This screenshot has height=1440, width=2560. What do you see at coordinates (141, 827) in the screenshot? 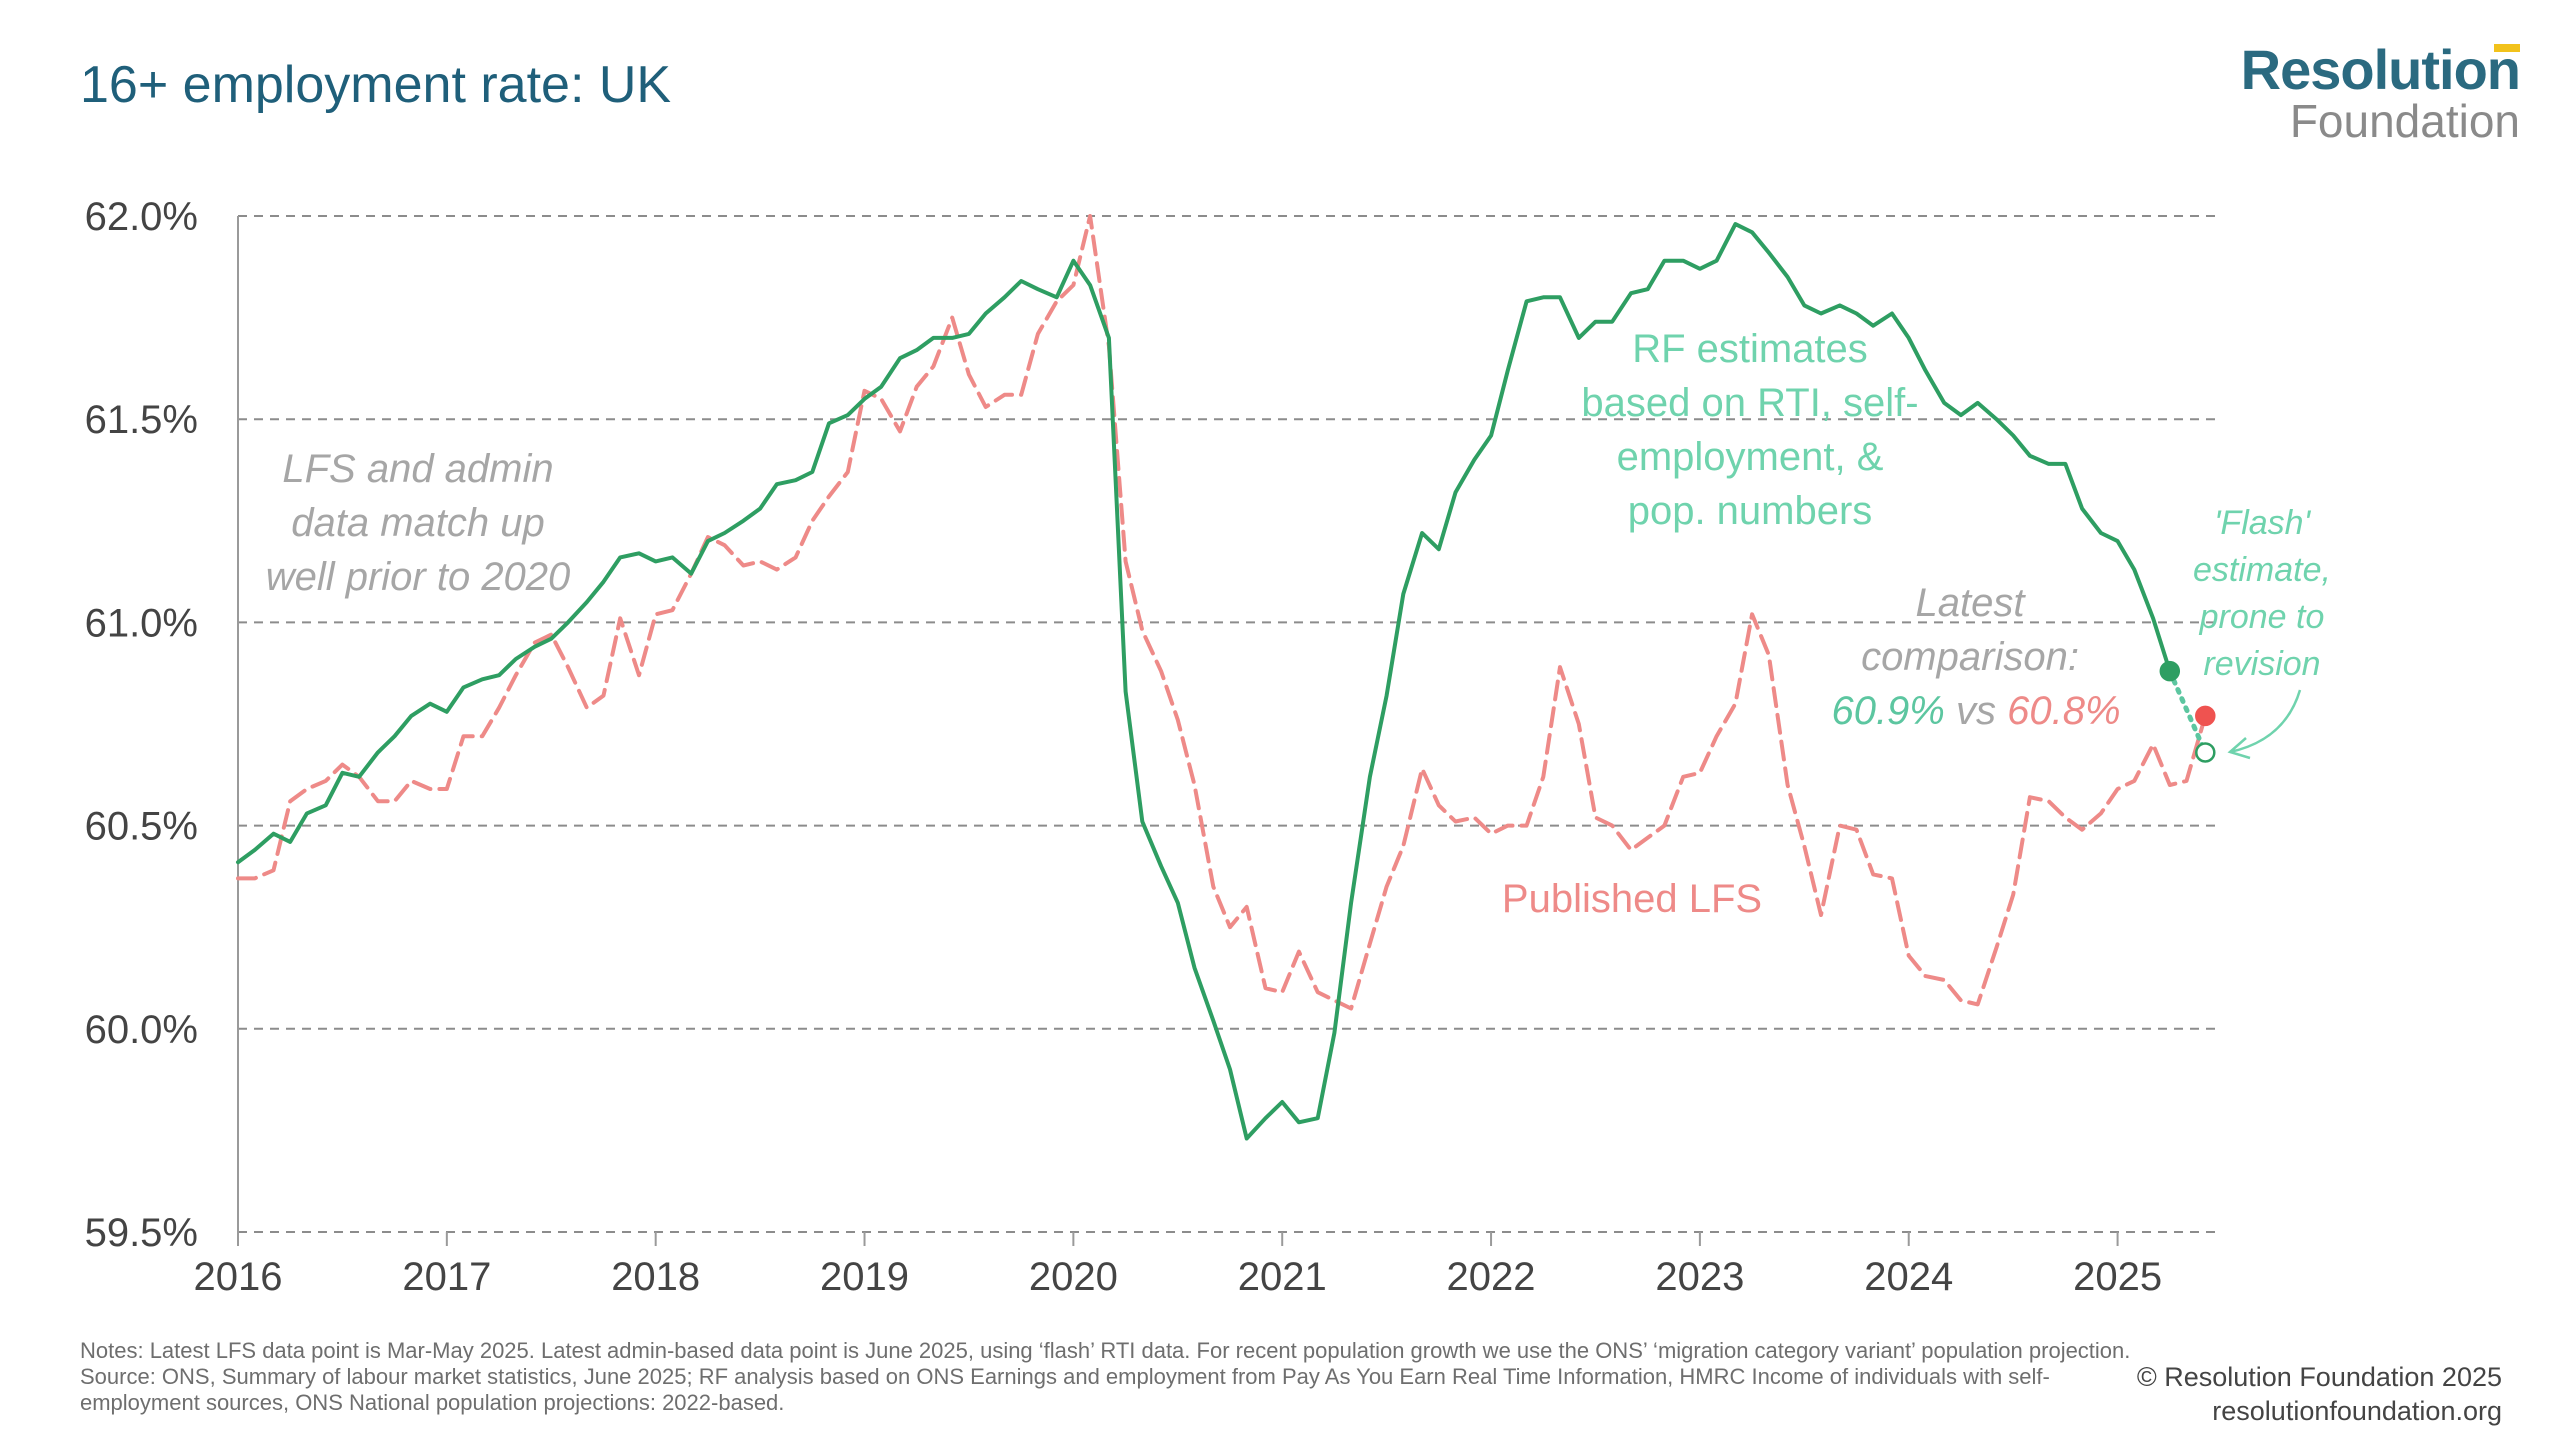
I see `y-tick-label: 60.5%` at bounding box center [141, 827].